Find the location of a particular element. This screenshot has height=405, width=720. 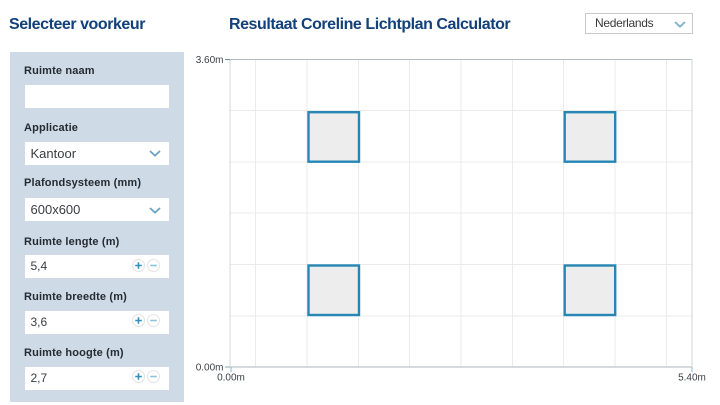

svg-text: 3.60m is located at coordinates (210, 60).